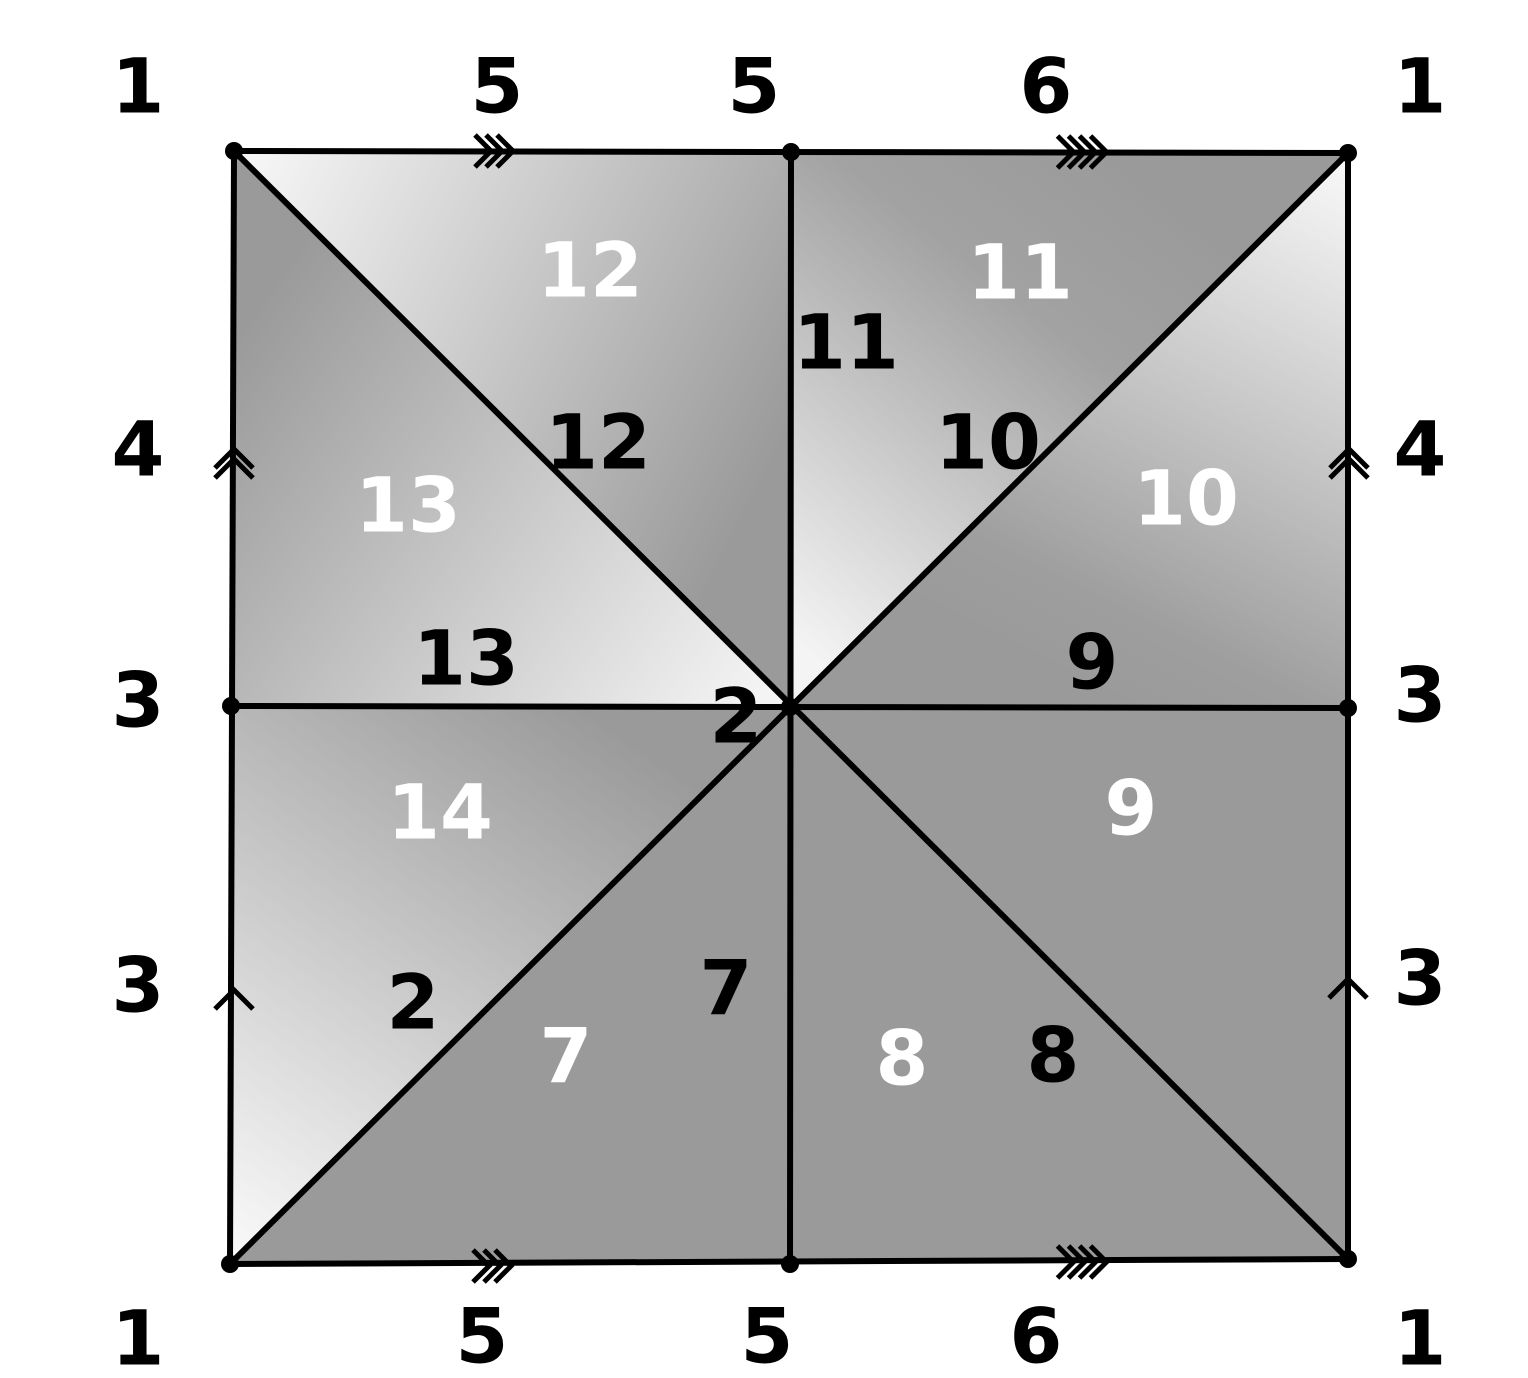 This screenshot has width=1528, height=1378. Describe the element at coordinates (1053, 1055) in the screenshot. I see `region-label-black: 8` at that location.